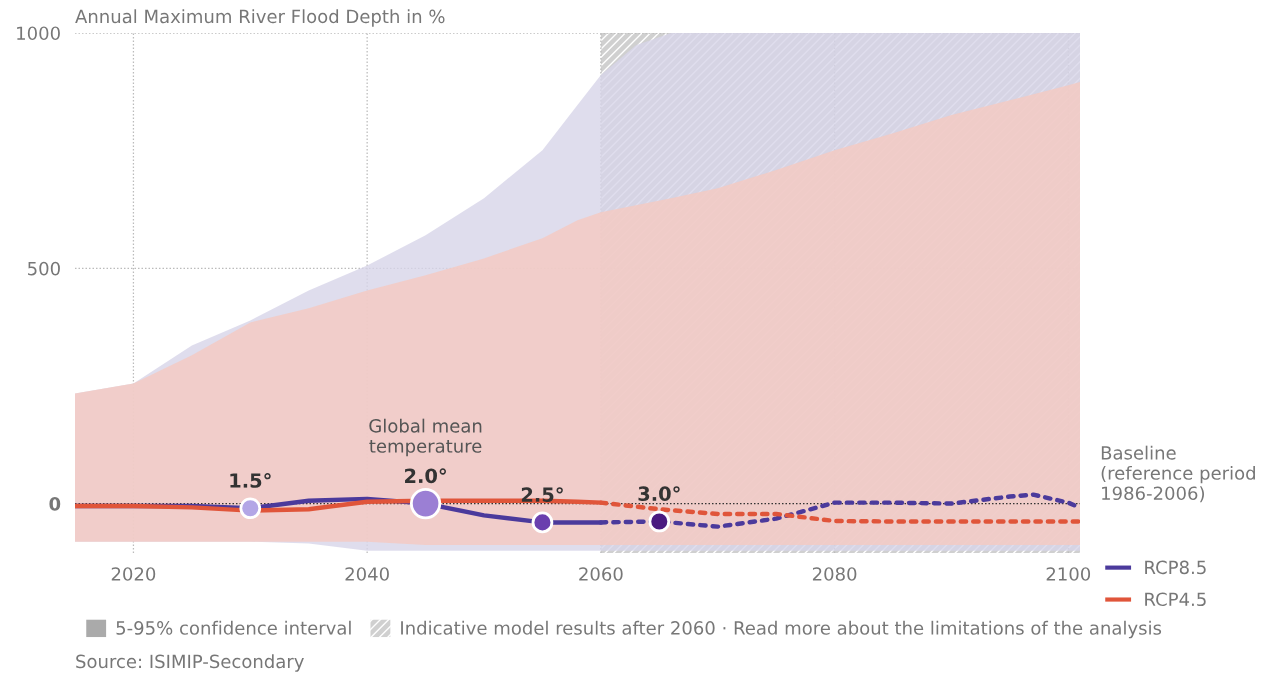 The height and width of the screenshot is (679, 1271). I want to click on text: 5-95% confidence interval, so click(233, 627).